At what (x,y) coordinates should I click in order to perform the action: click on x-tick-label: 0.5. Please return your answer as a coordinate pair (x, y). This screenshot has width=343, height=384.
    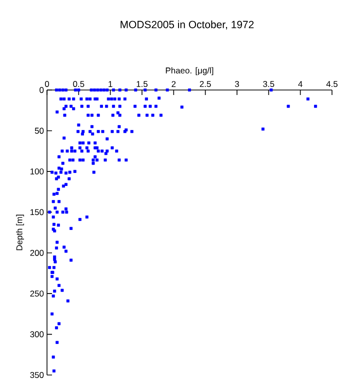
    Looking at the image, I should click on (78, 83).